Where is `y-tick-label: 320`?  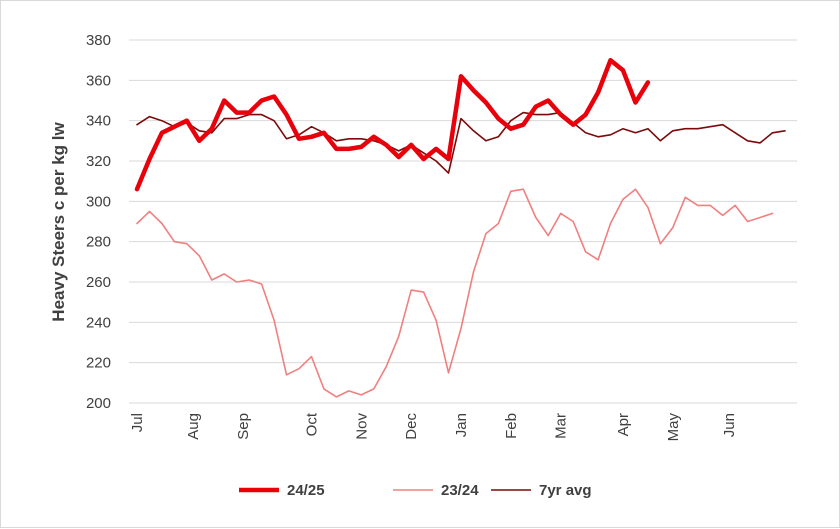 y-tick-label: 320 is located at coordinates (98, 161).